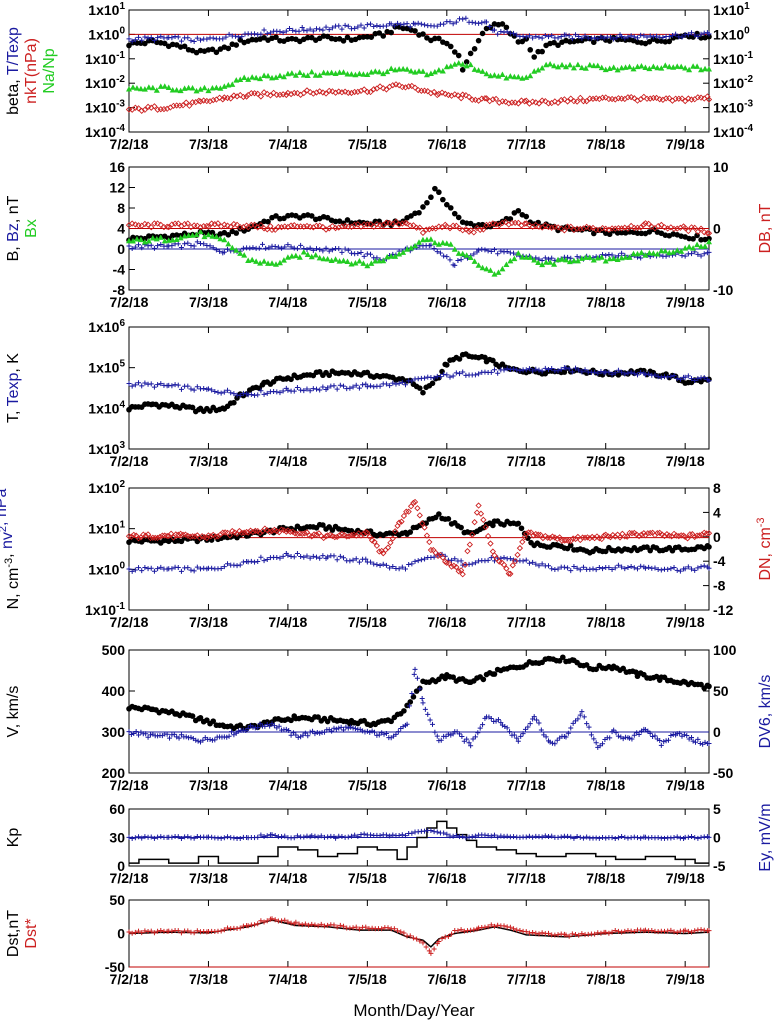  What do you see at coordinates (129, 302) in the screenshot?
I see `x-tick-label: 7/2/18` at bounding box center [129, 302].